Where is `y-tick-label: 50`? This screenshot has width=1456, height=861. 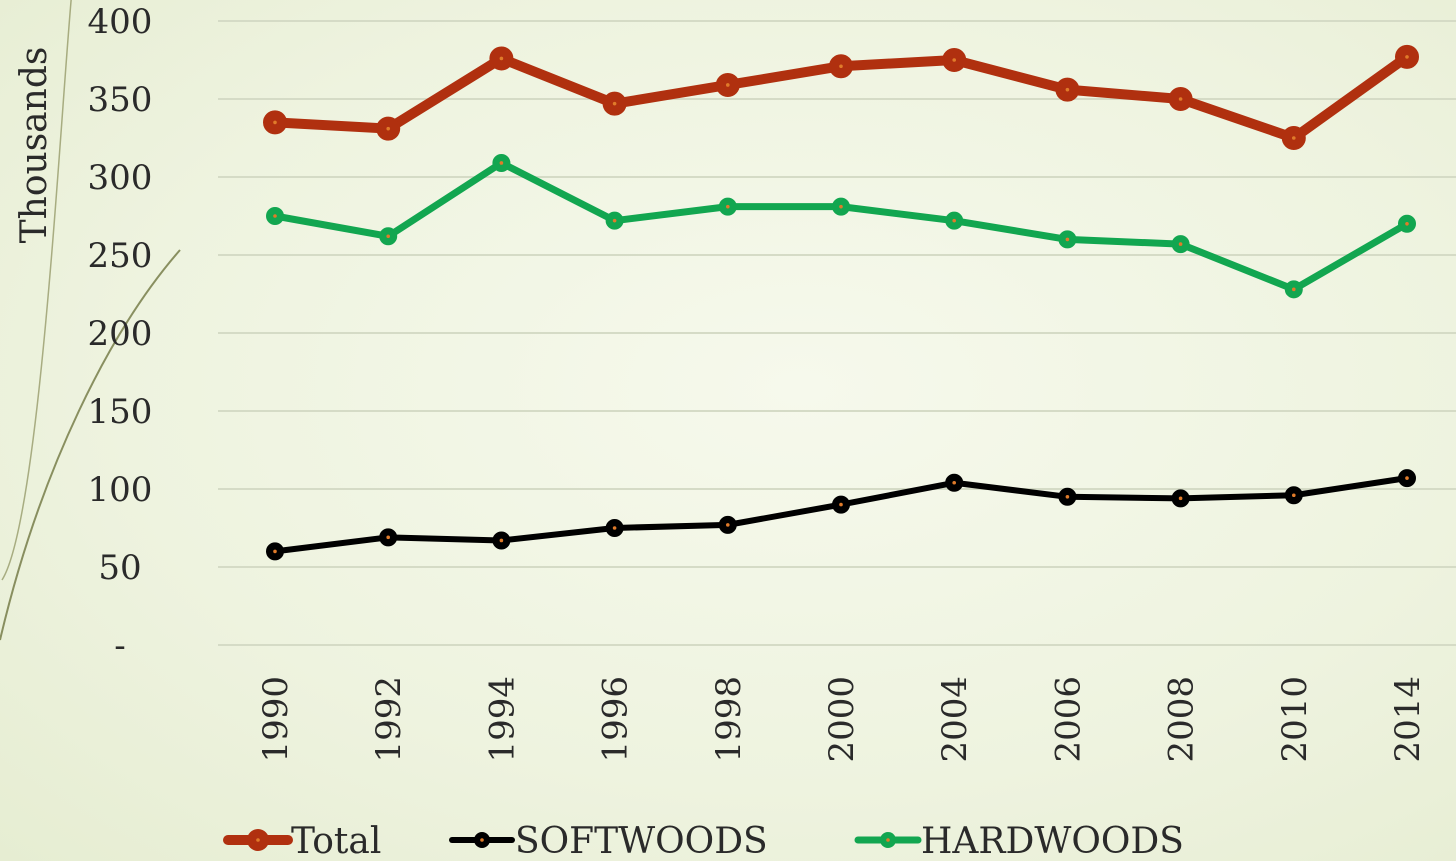 y-tick-label: 50 is located at coordinates (119, 568).